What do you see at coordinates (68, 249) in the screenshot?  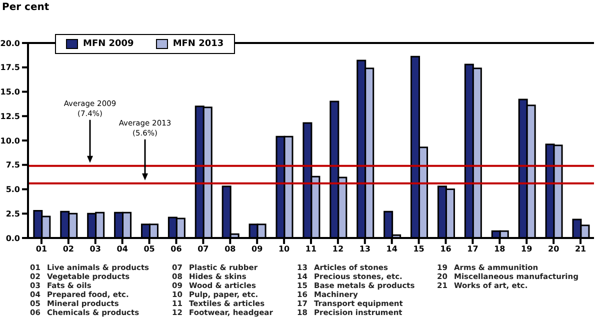 I see `x-tick-label: 02` at bounding box center [68, 249].